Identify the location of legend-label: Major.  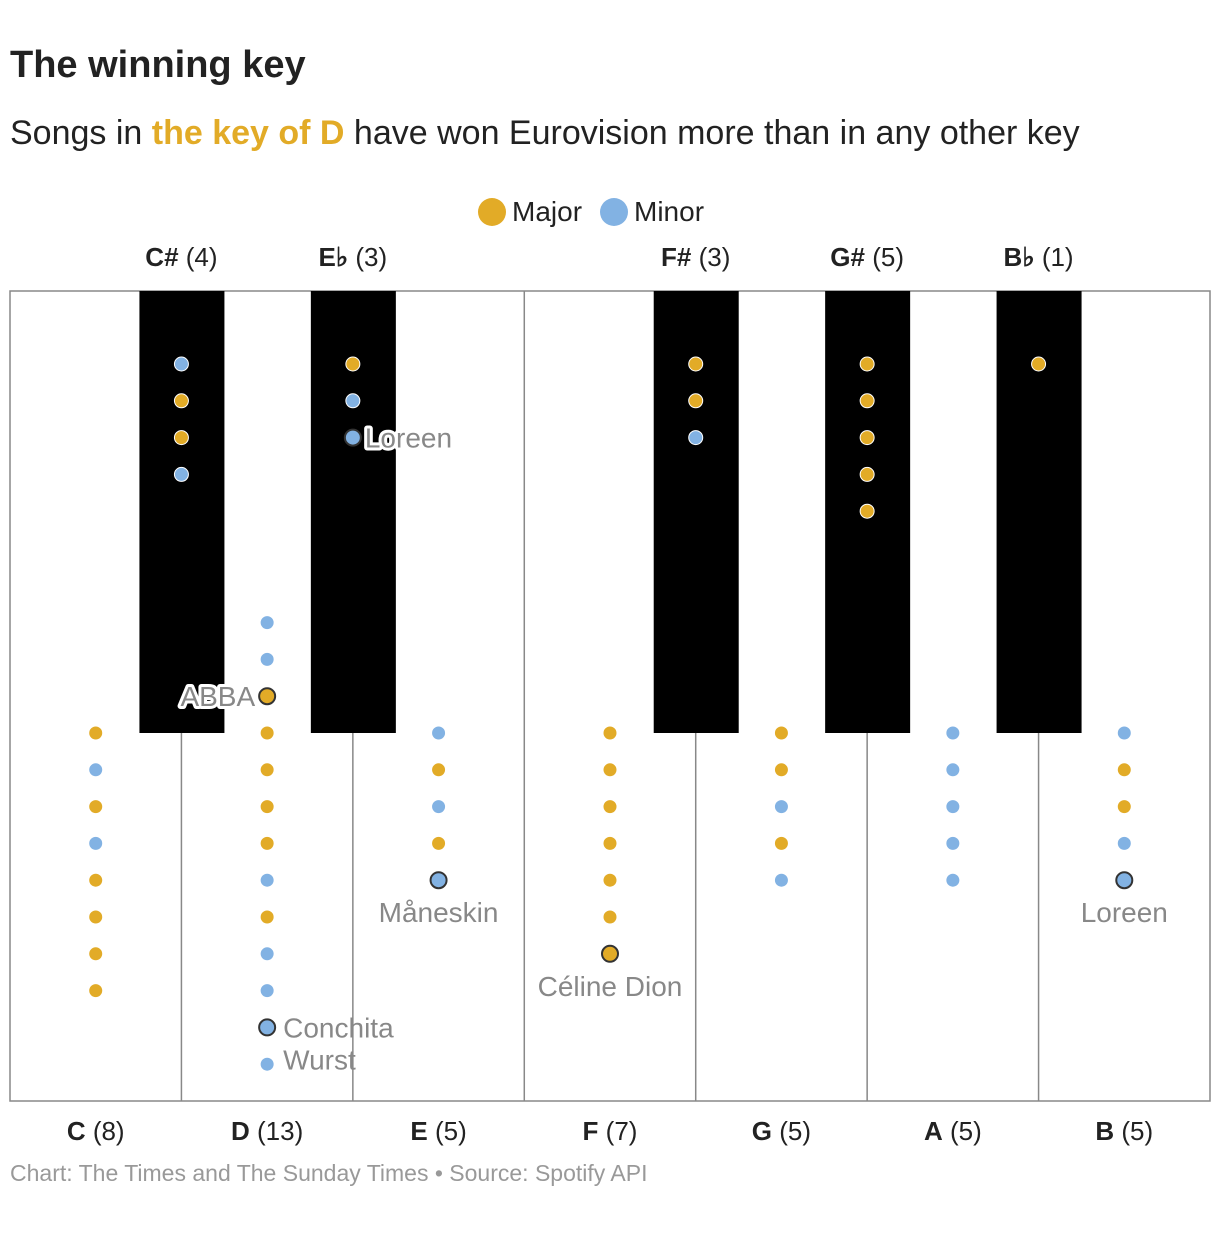
(547, 211).